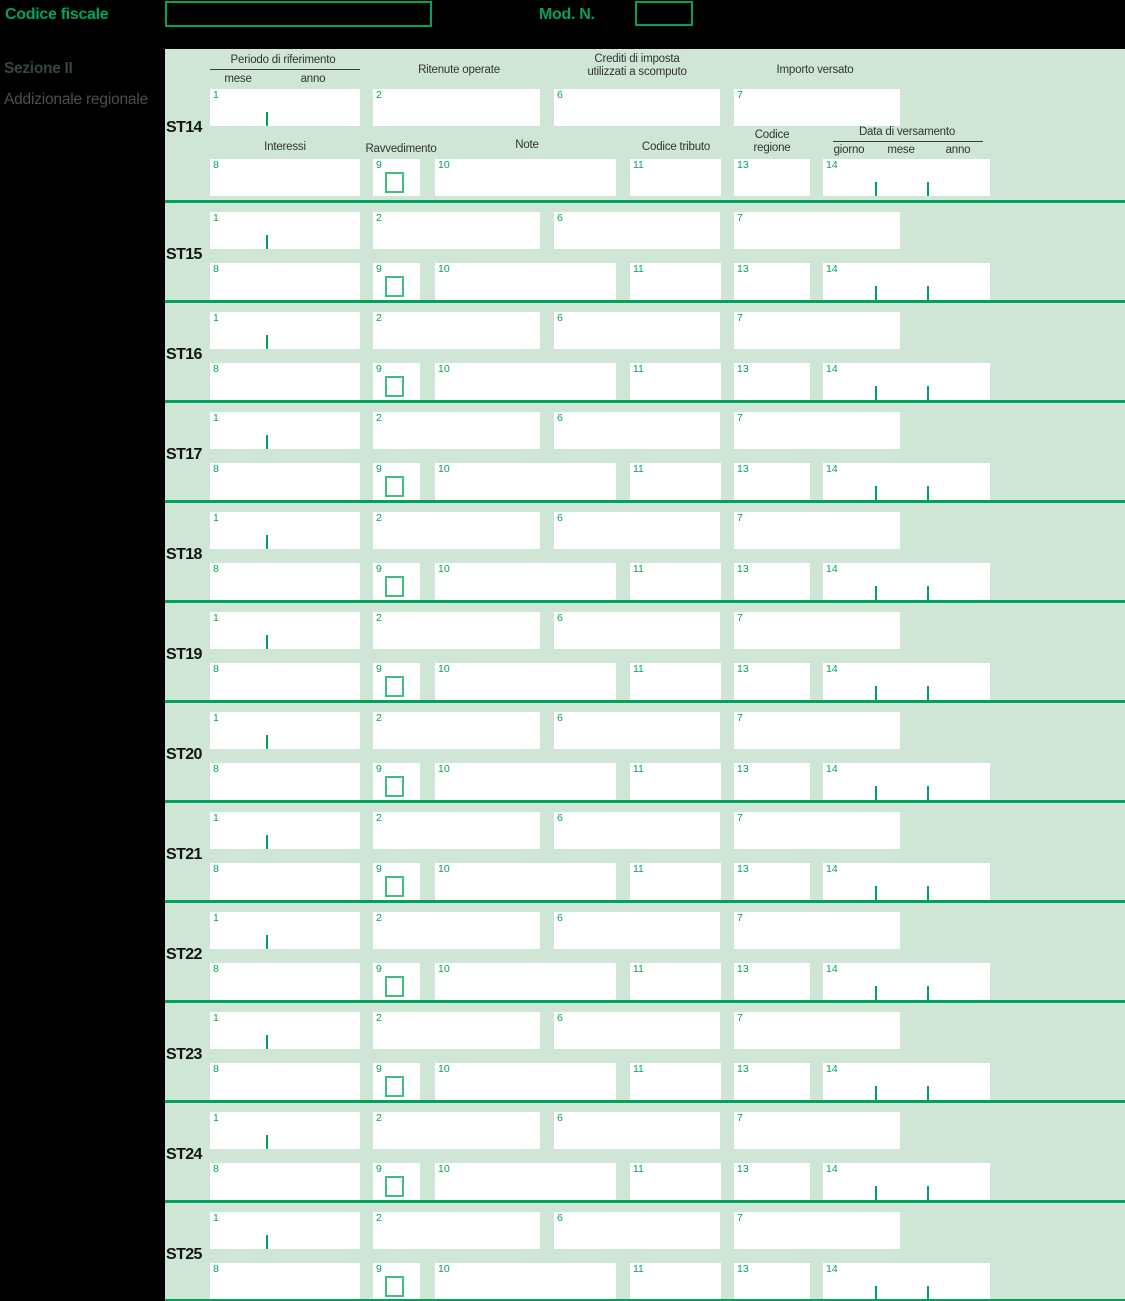 This screenshot has width=1125, height=1301. What do you see at coordinates (817, 1030) in the screenshot?
I see `row-ST23-field-7-input: 7` at bounding box center [817, 1030].